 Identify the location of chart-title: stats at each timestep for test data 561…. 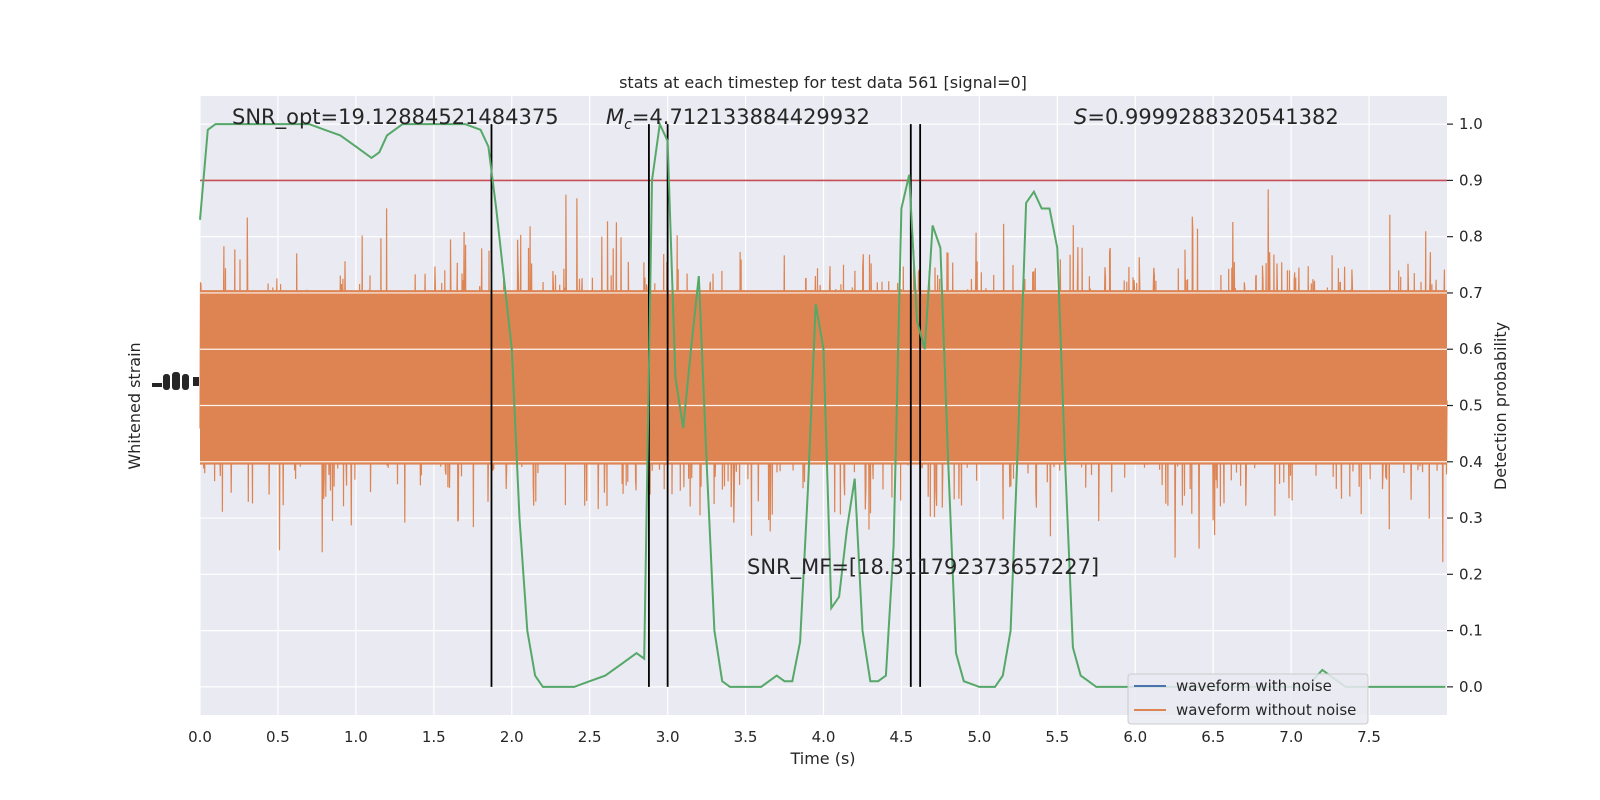
(823, 82).